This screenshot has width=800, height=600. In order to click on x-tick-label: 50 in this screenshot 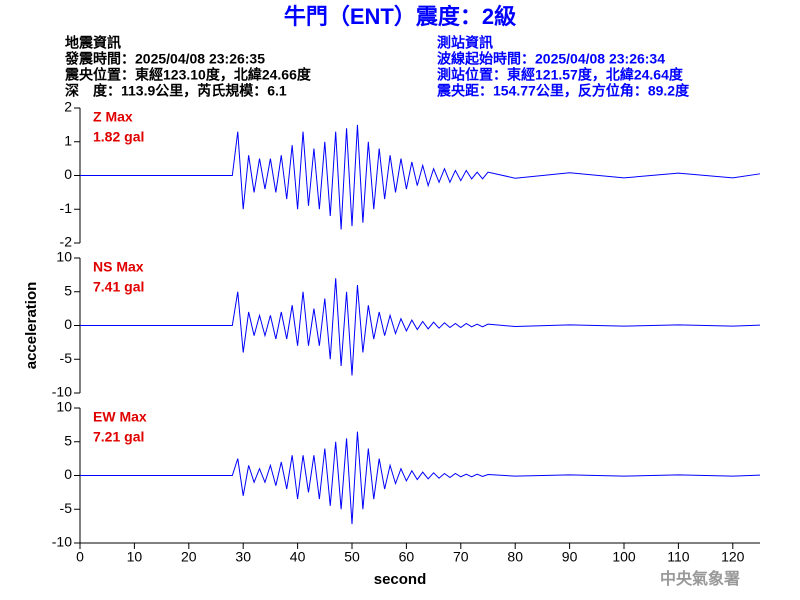, I will do `click(352, 557)`.